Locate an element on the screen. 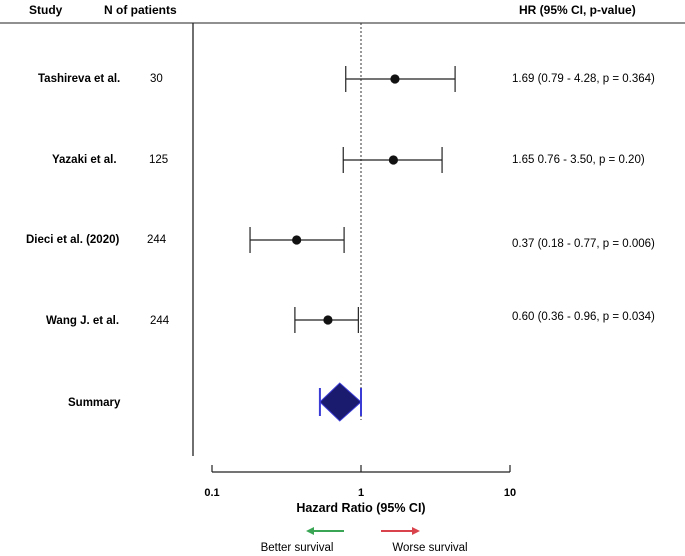 The height and width of the screenshot is (556, 685). x-axis: 0.1 1 10 is located at coordinates (360, 482).